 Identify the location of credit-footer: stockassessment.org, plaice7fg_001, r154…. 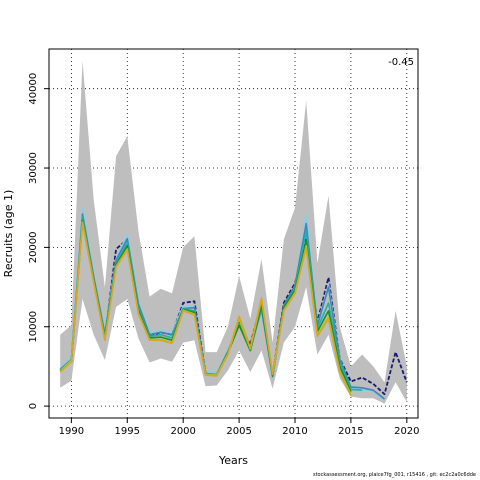
(394, 475).